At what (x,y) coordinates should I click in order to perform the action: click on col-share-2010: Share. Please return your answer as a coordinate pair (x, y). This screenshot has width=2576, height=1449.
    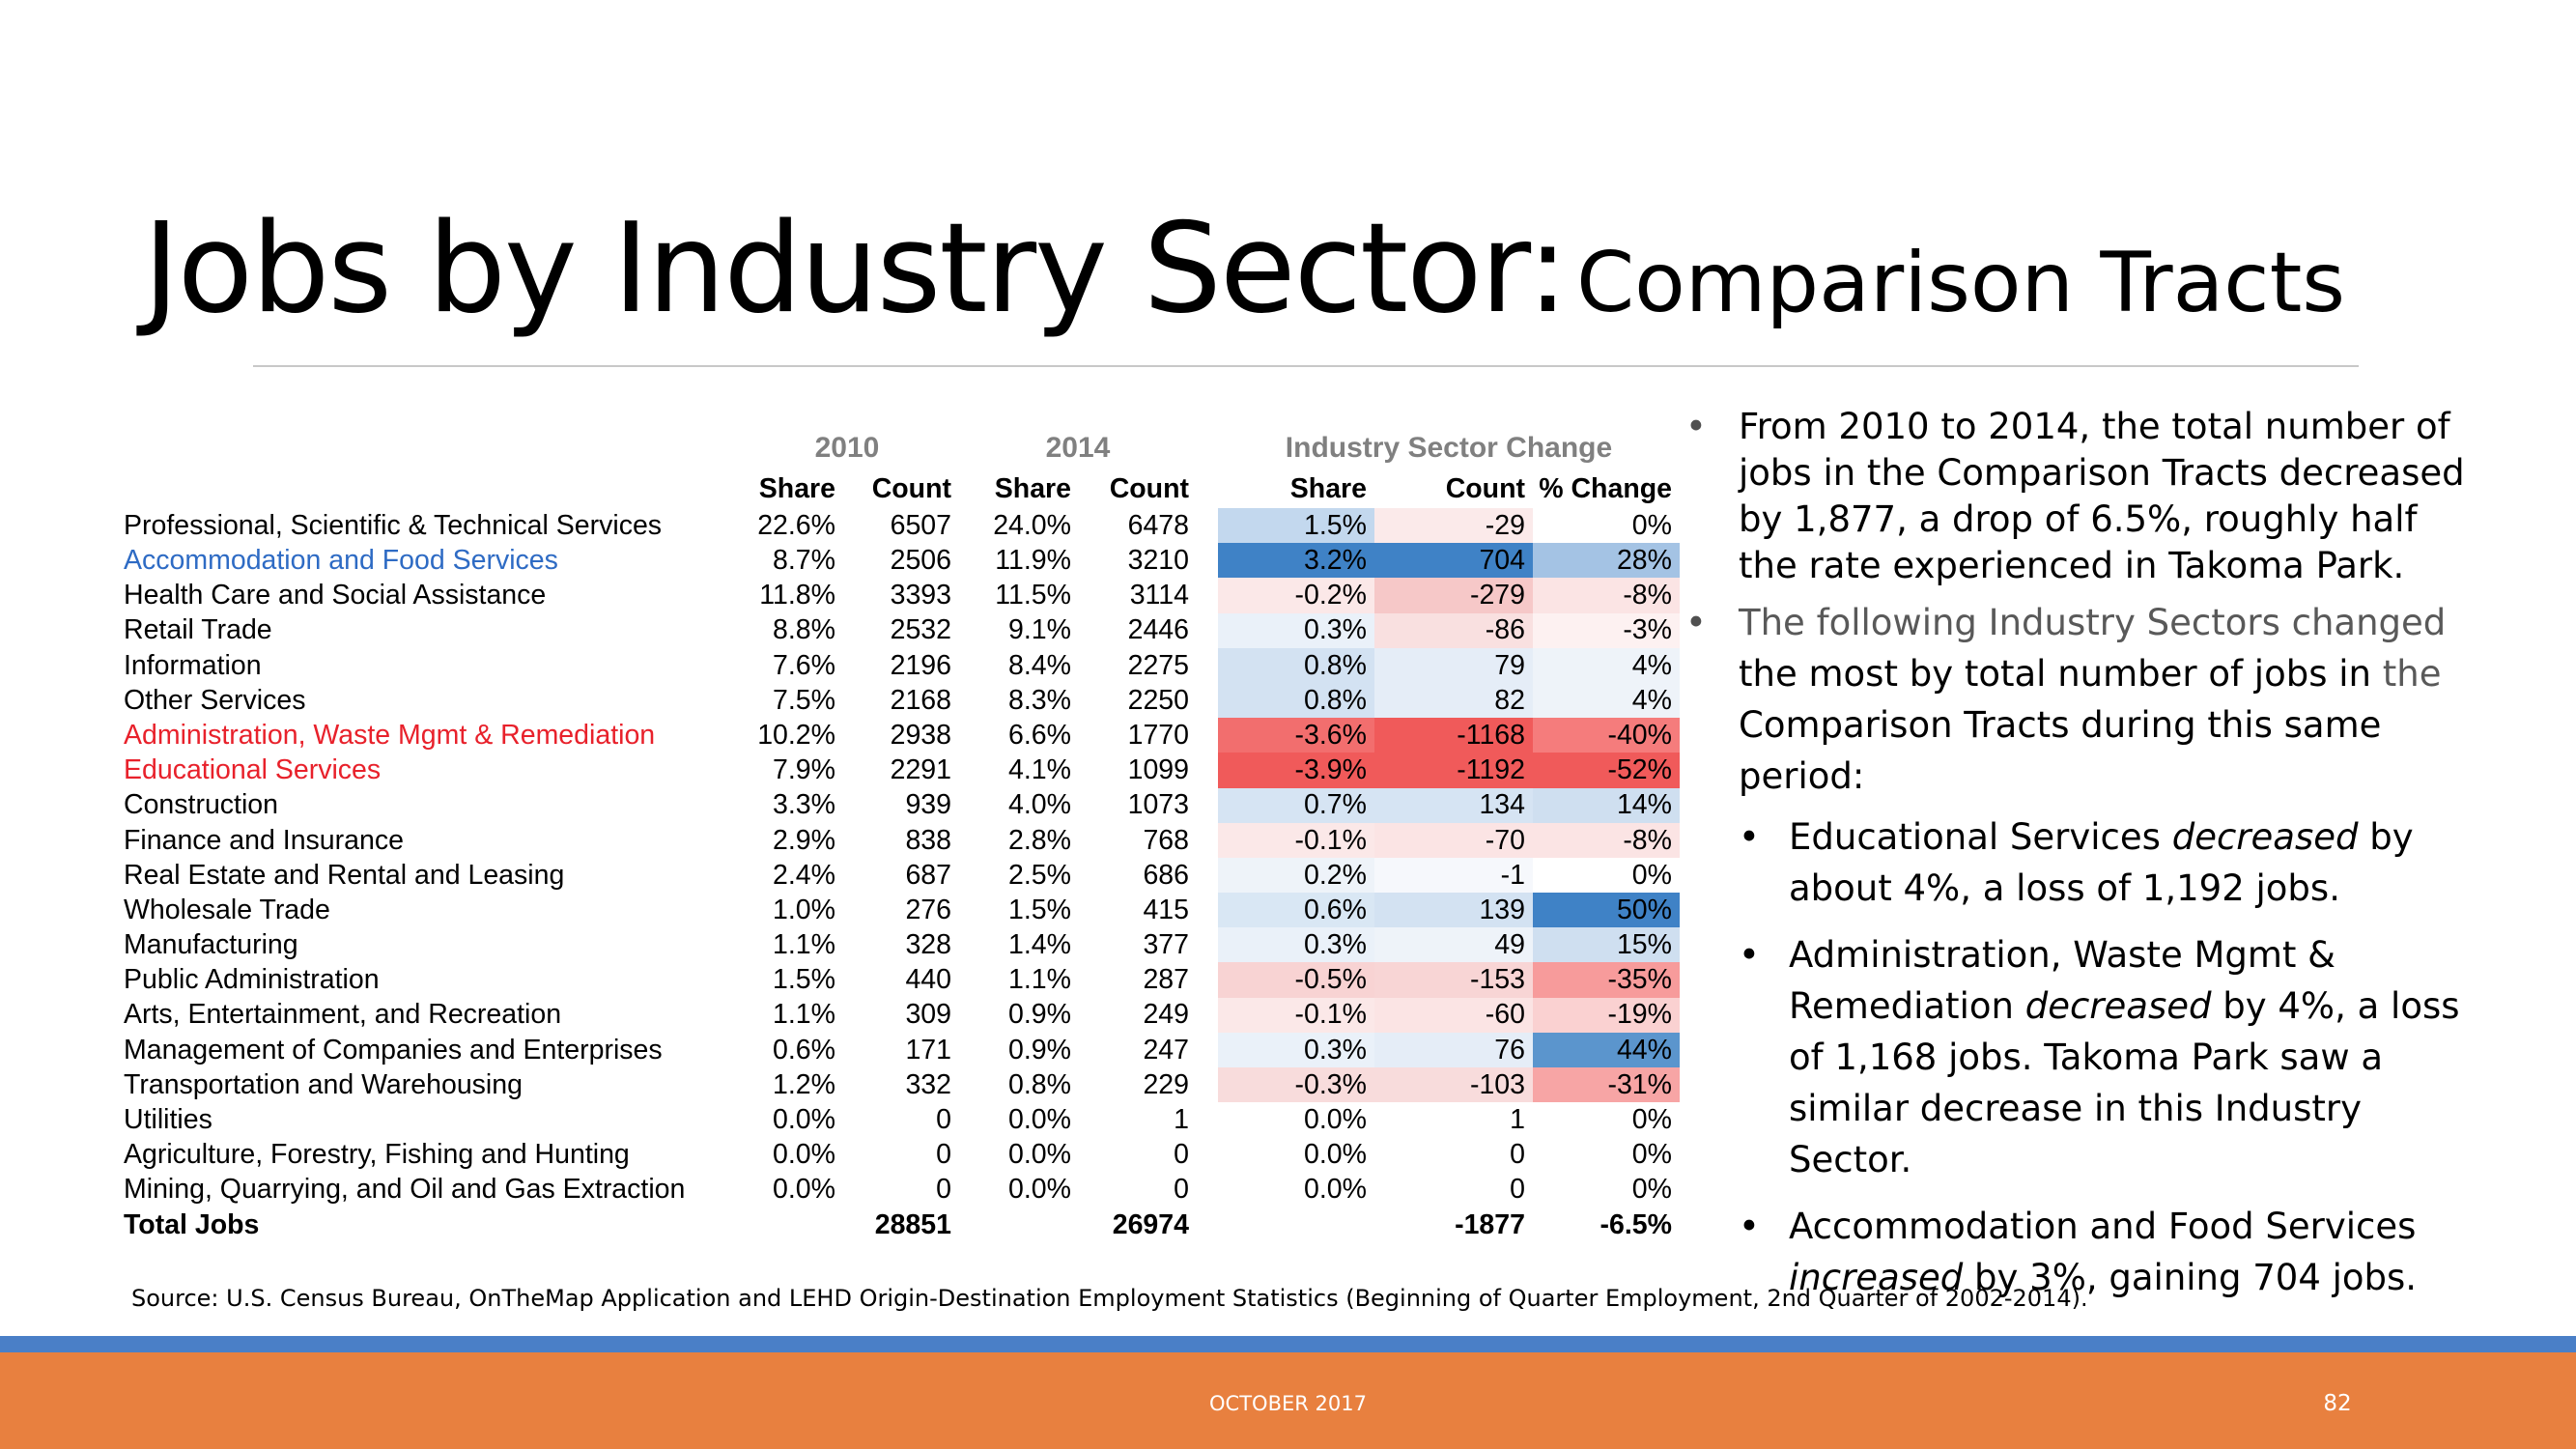
    Looking at the image, I should click on (796, 488).